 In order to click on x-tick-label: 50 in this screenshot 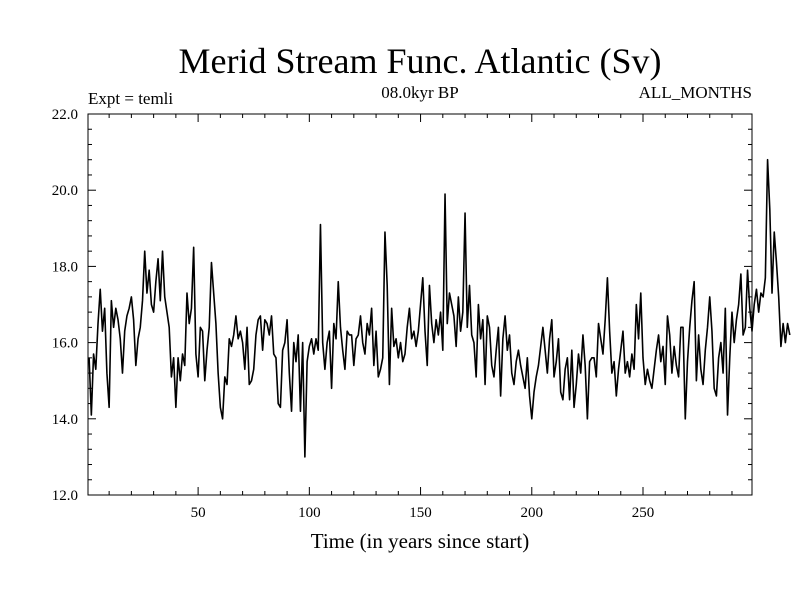, I will do `click(198, 513)`.